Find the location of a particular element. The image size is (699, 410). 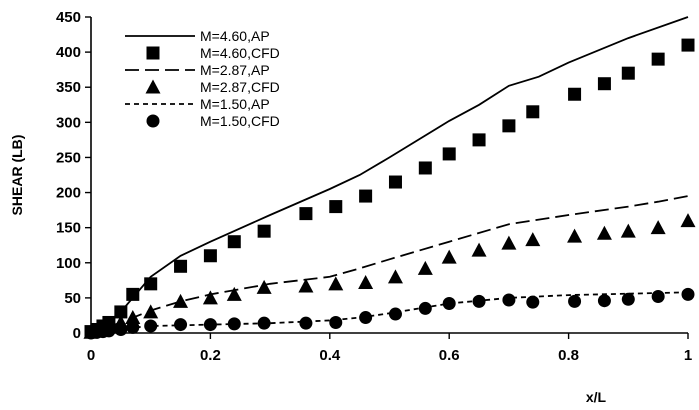

x-ticks: 0 0.2 0.4 0.6 0.8 1 is located at coordinates (389, 348).